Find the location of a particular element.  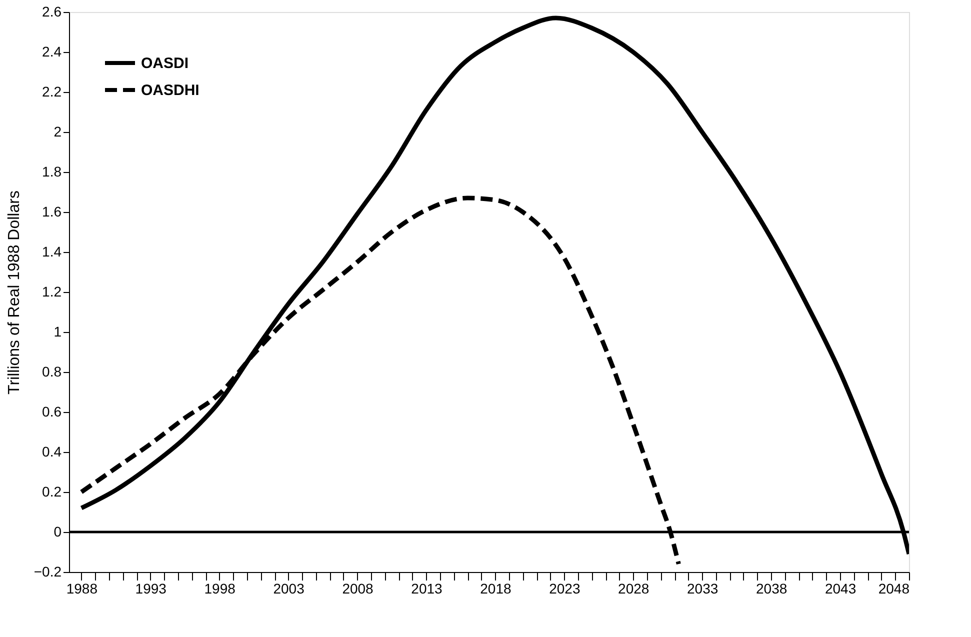

y-tick-label: 2 is located at coordinates (58, 132).